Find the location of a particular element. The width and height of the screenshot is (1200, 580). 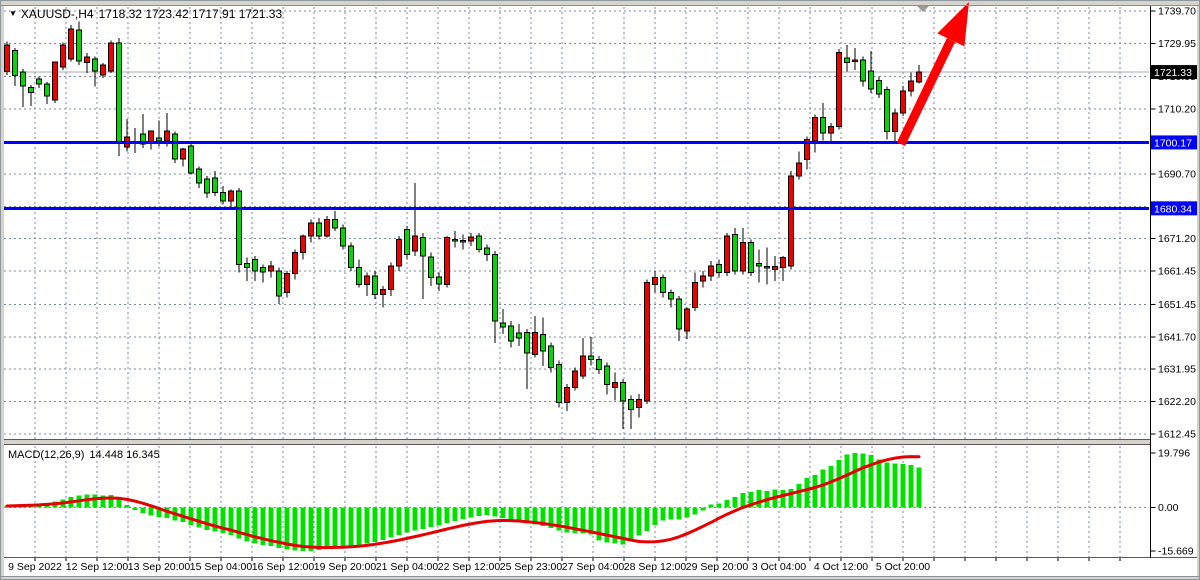

svg-text: 21 Sep 04:00 is located at coordinates (407, 567).